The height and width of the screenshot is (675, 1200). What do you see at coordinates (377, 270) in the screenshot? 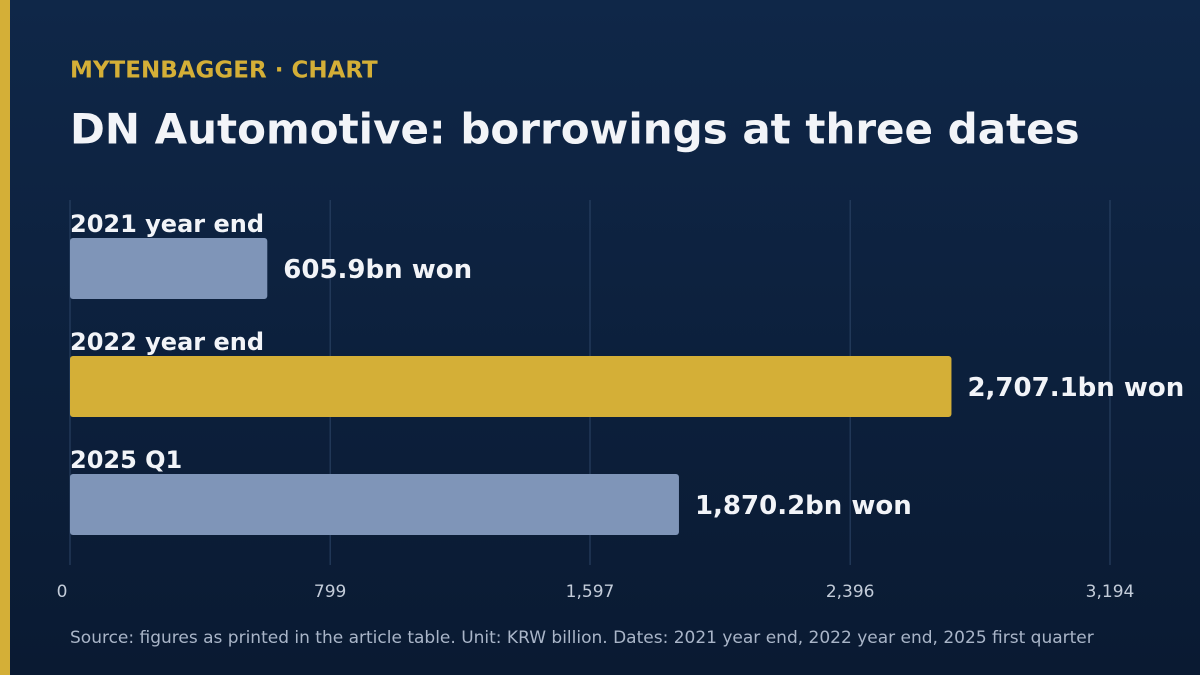
I see `value-label: 605.9bn won` at bounding box center [377, 270].